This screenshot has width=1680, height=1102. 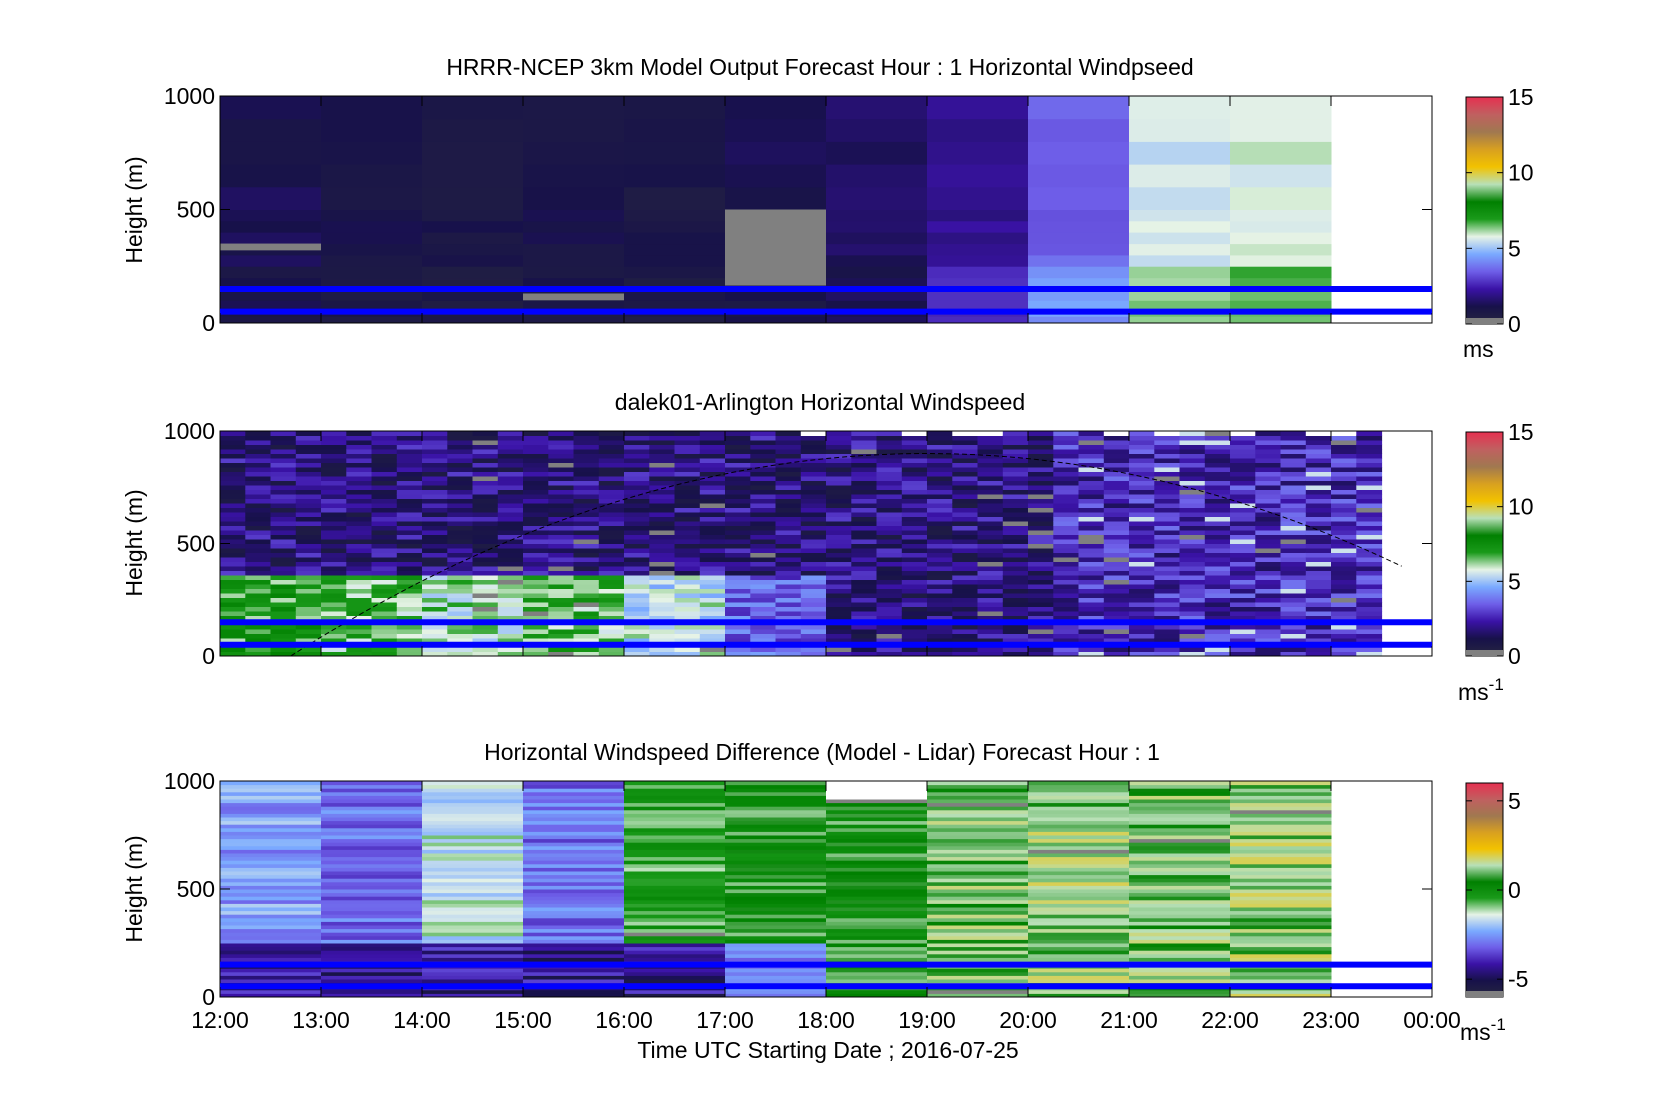 What do you see at coordinates (826, 300) in the screenshot?
I see `panel-model-reference-lines` at bounding box center [826, 300].